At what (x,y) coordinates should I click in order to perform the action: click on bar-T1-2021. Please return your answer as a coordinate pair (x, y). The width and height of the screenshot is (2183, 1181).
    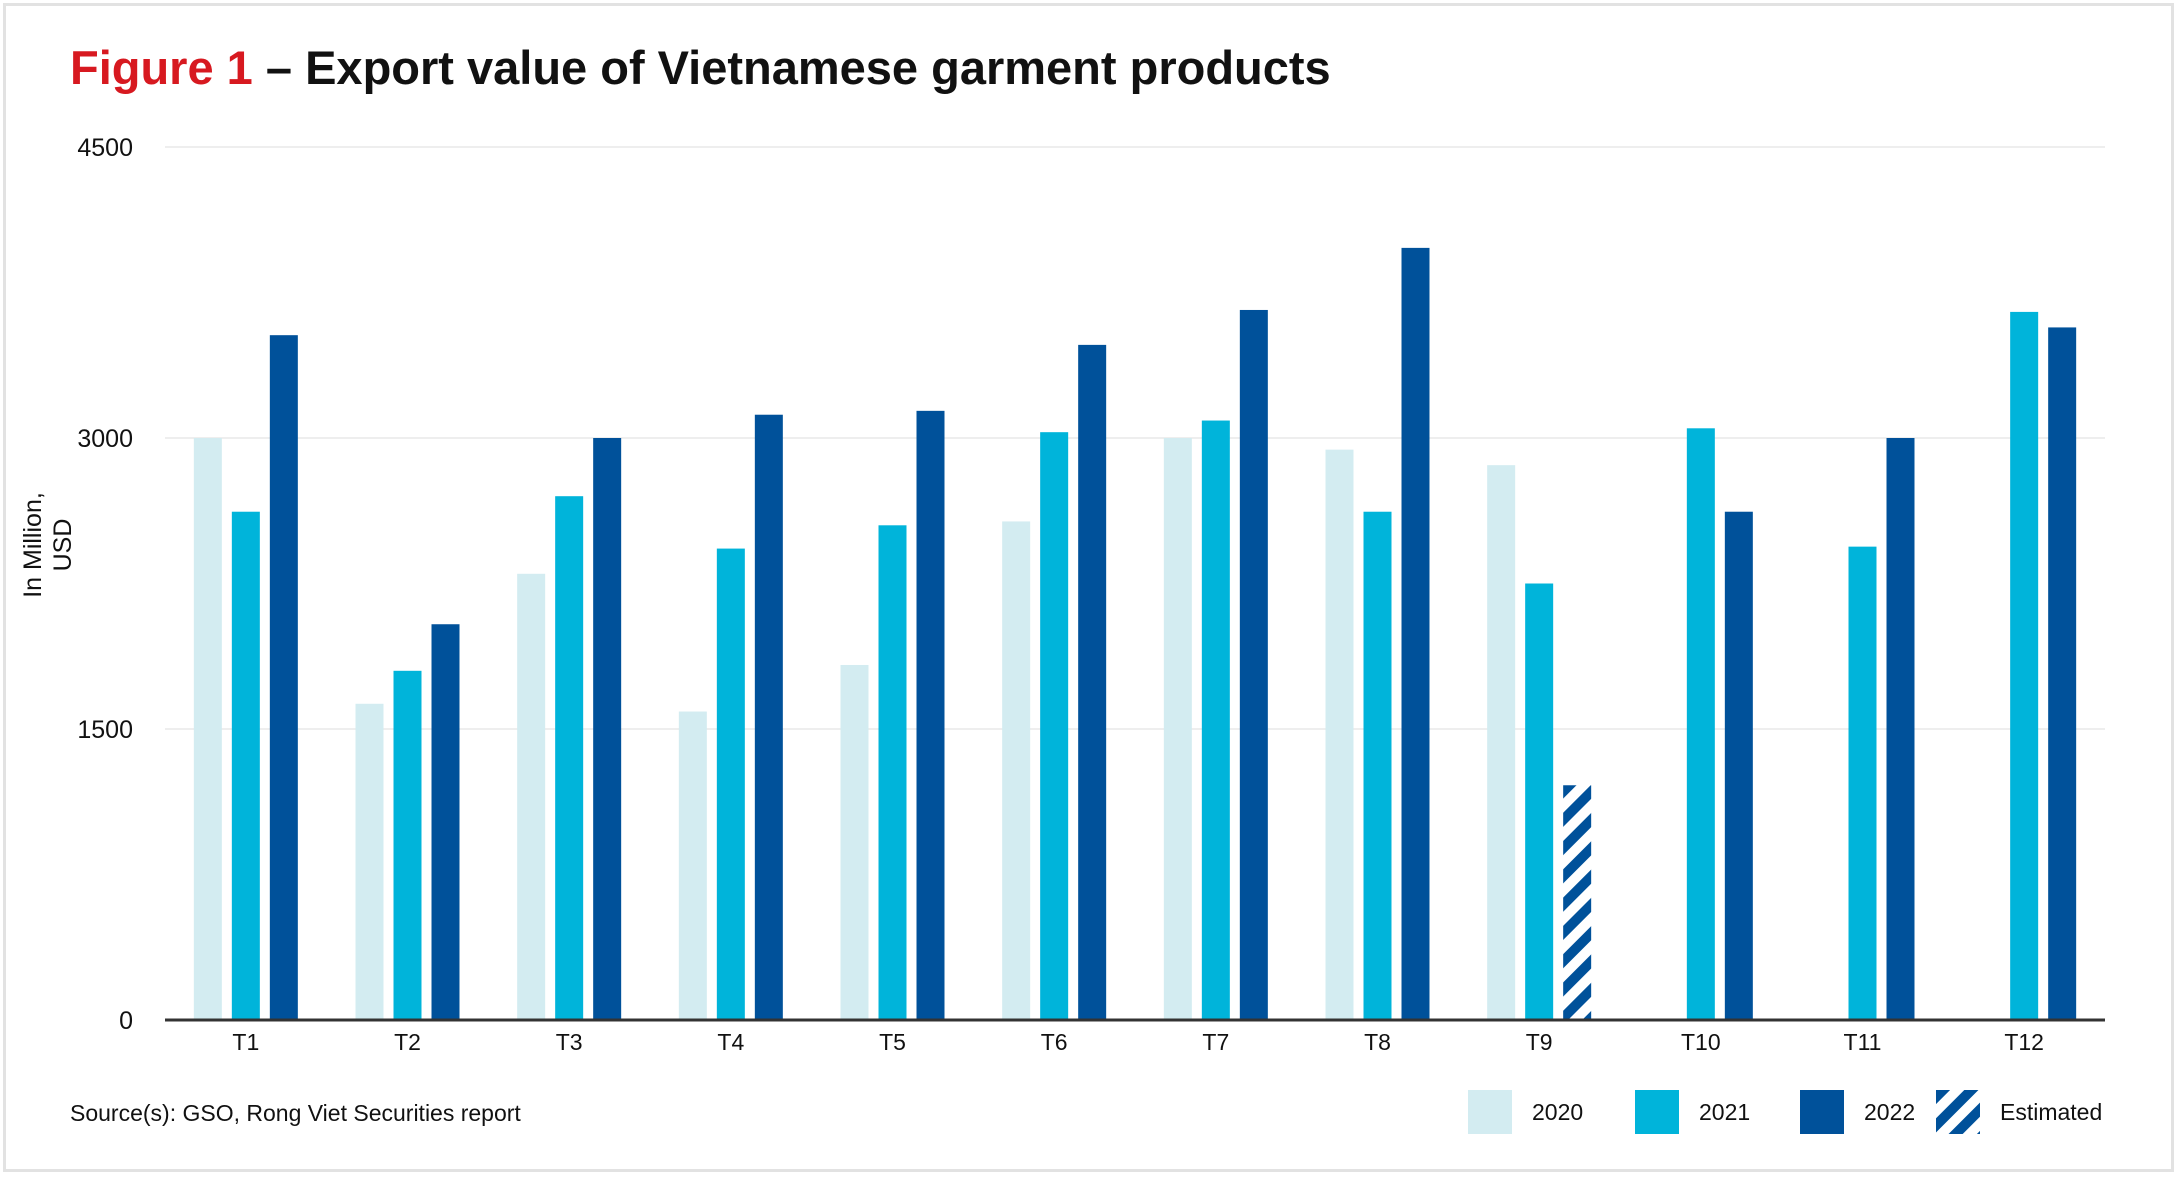
    Looking at the image, I should click on (245, 765).